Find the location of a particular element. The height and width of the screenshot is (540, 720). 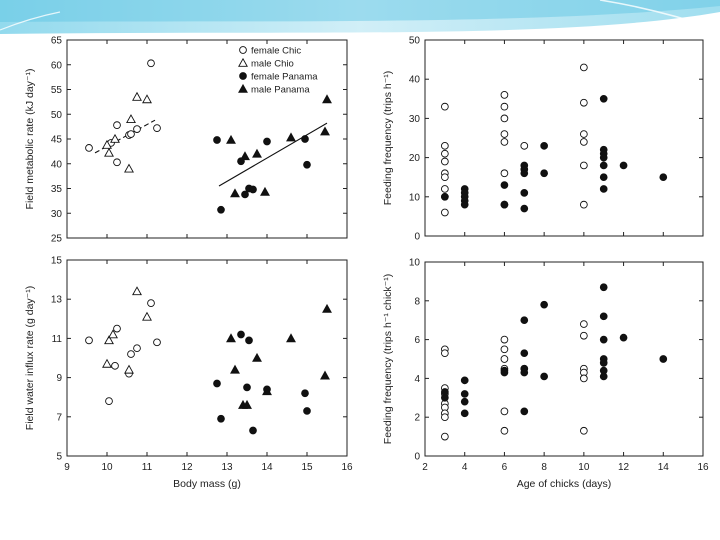

y-tick-label: 25 is located at coordinates (57, 239).